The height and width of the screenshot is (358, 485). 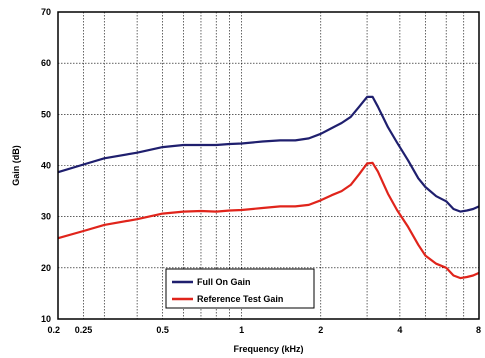 What do you see at coordinates (478, 330) in the screenshot?
I see `x-tick-label: 8` at bounding box center [478, 330].